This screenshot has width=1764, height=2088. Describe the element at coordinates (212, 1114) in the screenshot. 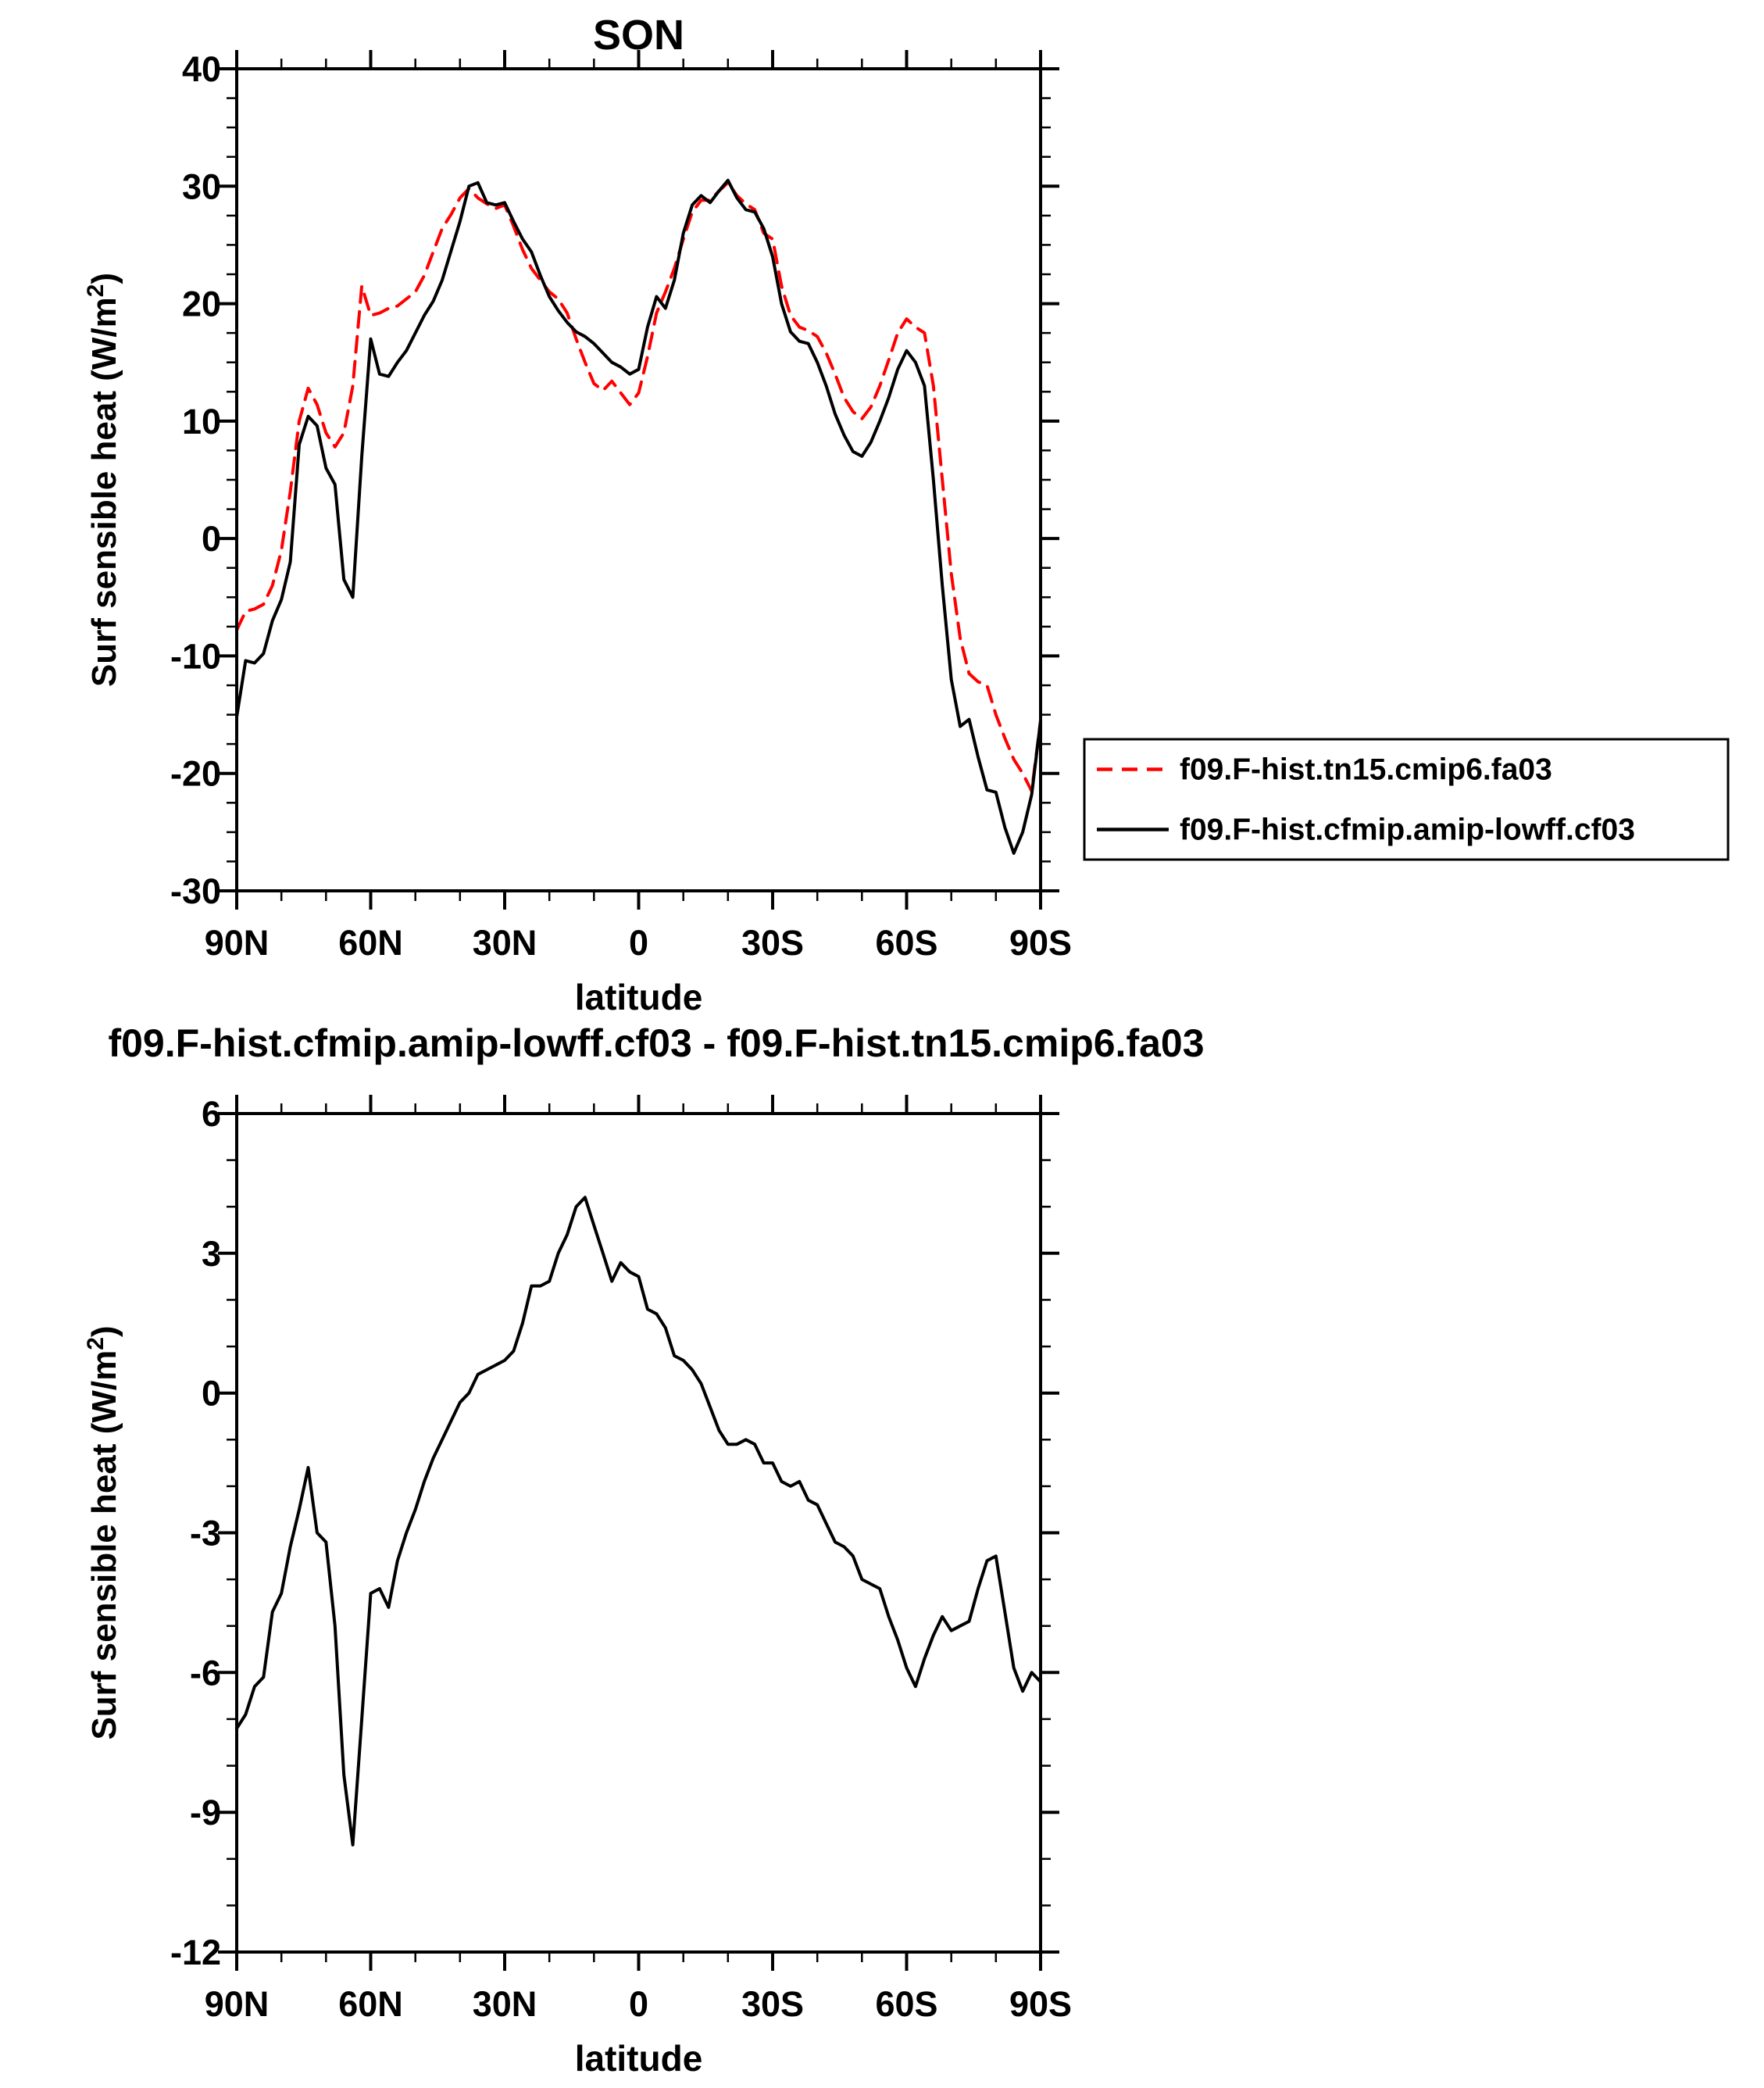

I see `y-tick-label: 6` at that location.